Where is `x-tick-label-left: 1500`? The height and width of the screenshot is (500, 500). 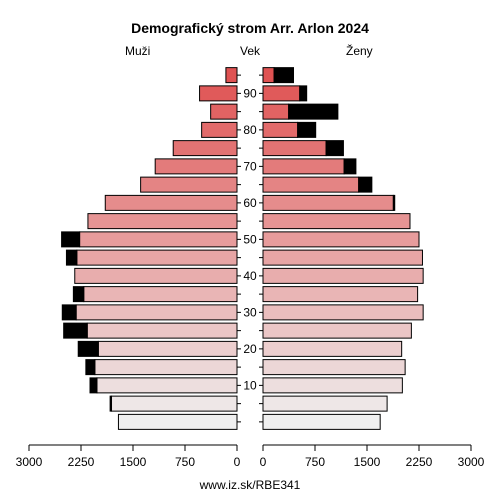 x-tick-label-left: 1500 is located at coordinates (133, 462).